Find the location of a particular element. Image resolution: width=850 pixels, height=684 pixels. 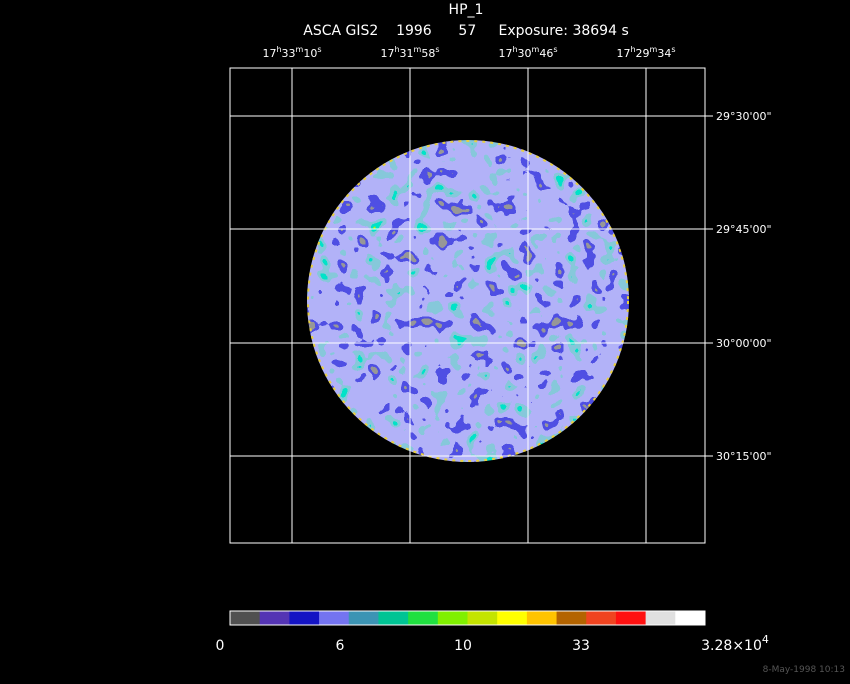

ra-value: 46 is located at coordinates (546, 53).